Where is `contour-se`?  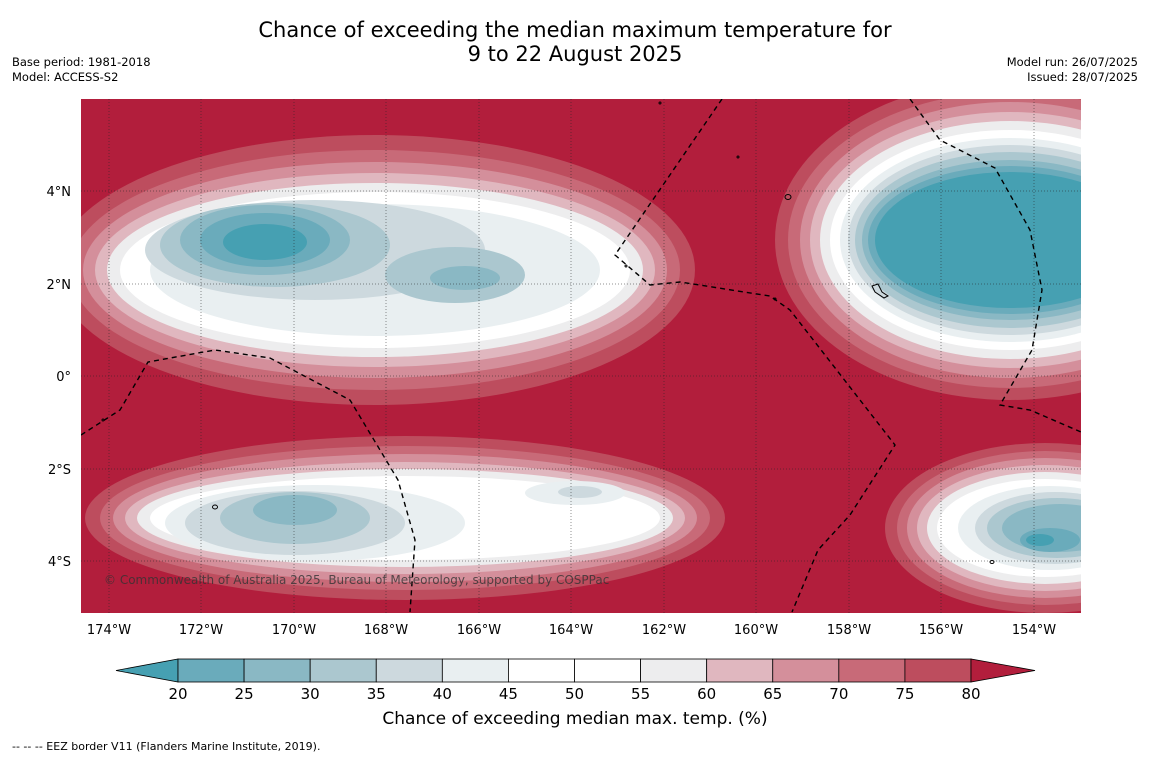 contour-se is located at coordinates (983, 528).